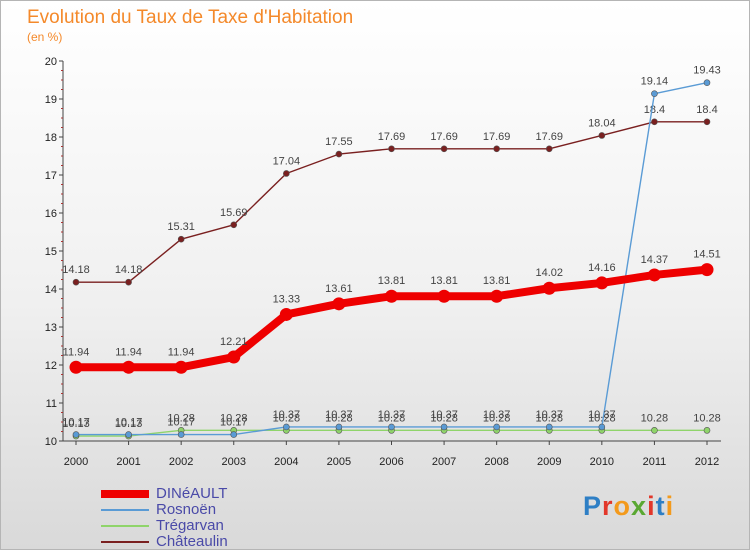 This screenshot has width=750, height=550. Describe the element at coordinates (496, 462) in the screenshot. I see `x-tick-label: 2008` at that location.